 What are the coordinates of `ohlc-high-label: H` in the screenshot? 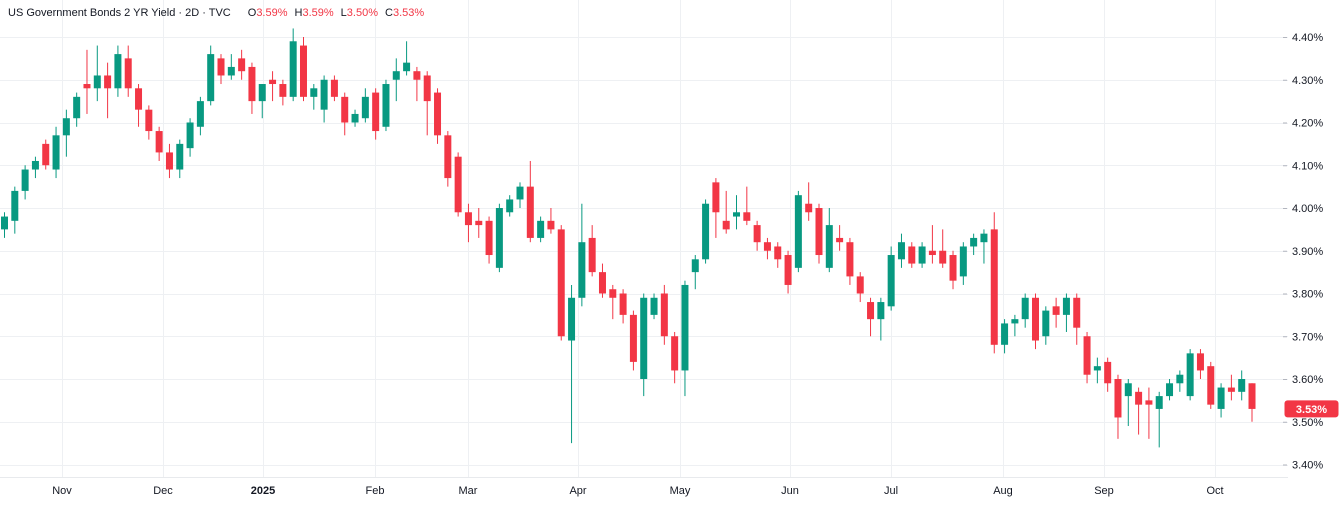 It's located at (298, 13).